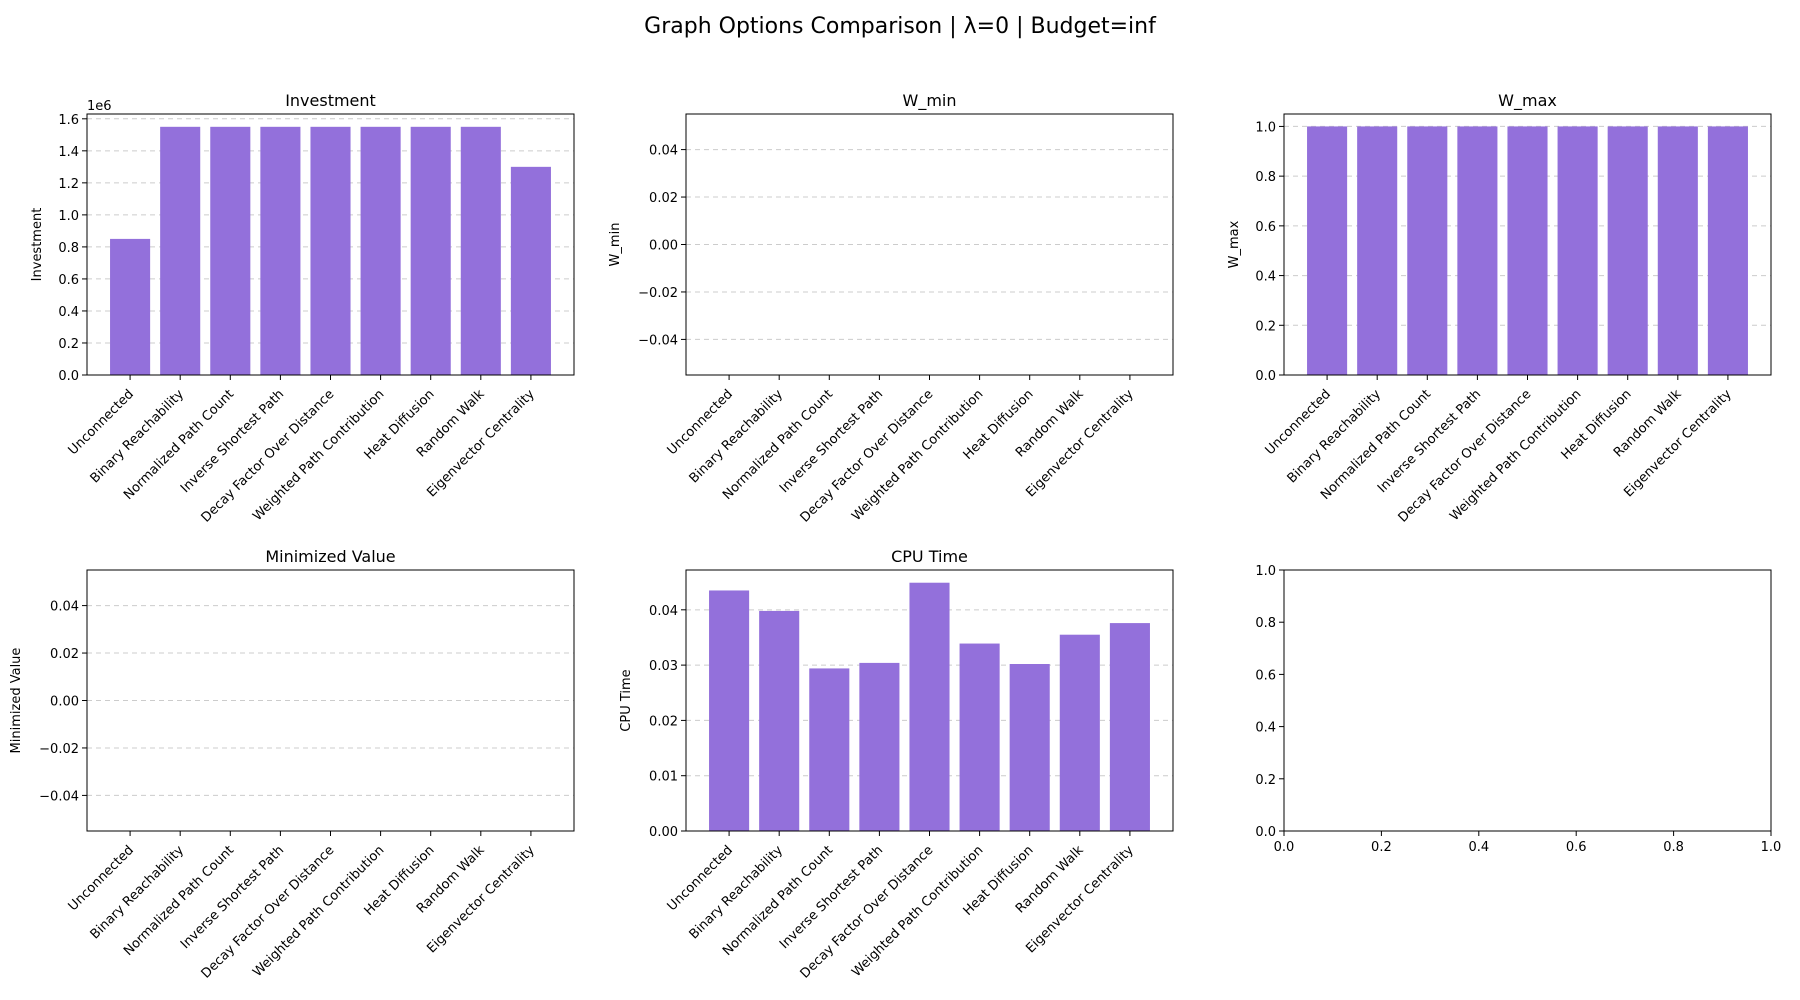 The width and height of the screenshot is (1800, 1000). I want to click on axis-multiplier: 1e6, so click(99, 106).